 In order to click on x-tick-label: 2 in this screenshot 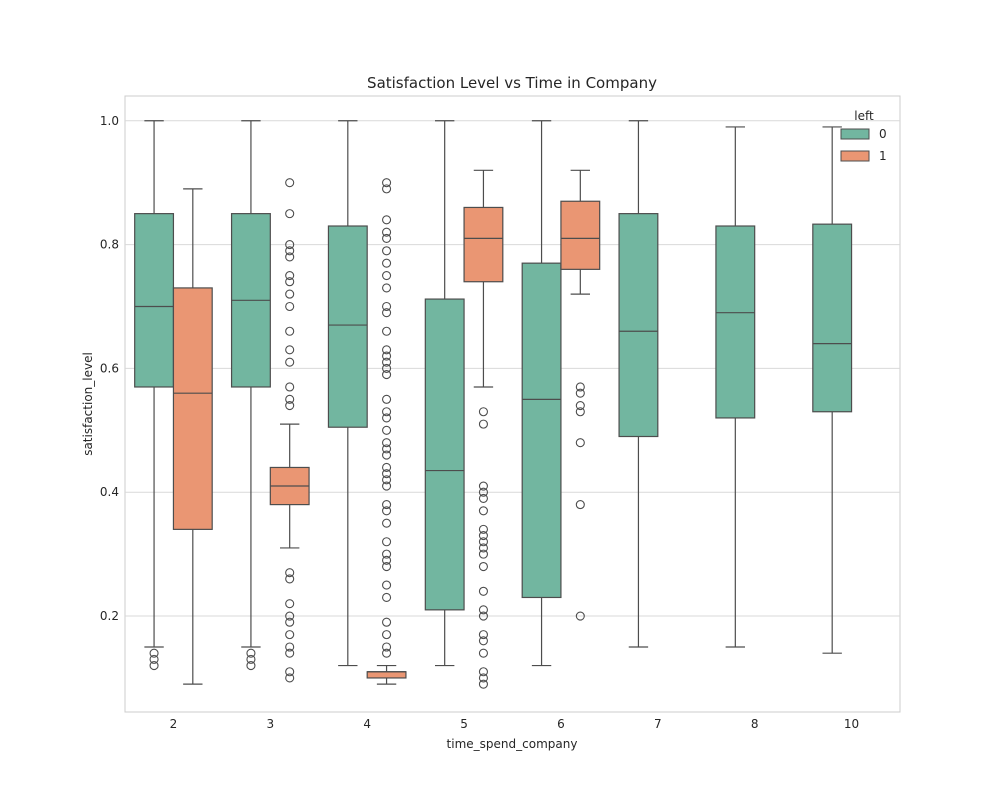, I will do `click(174, 724)`.